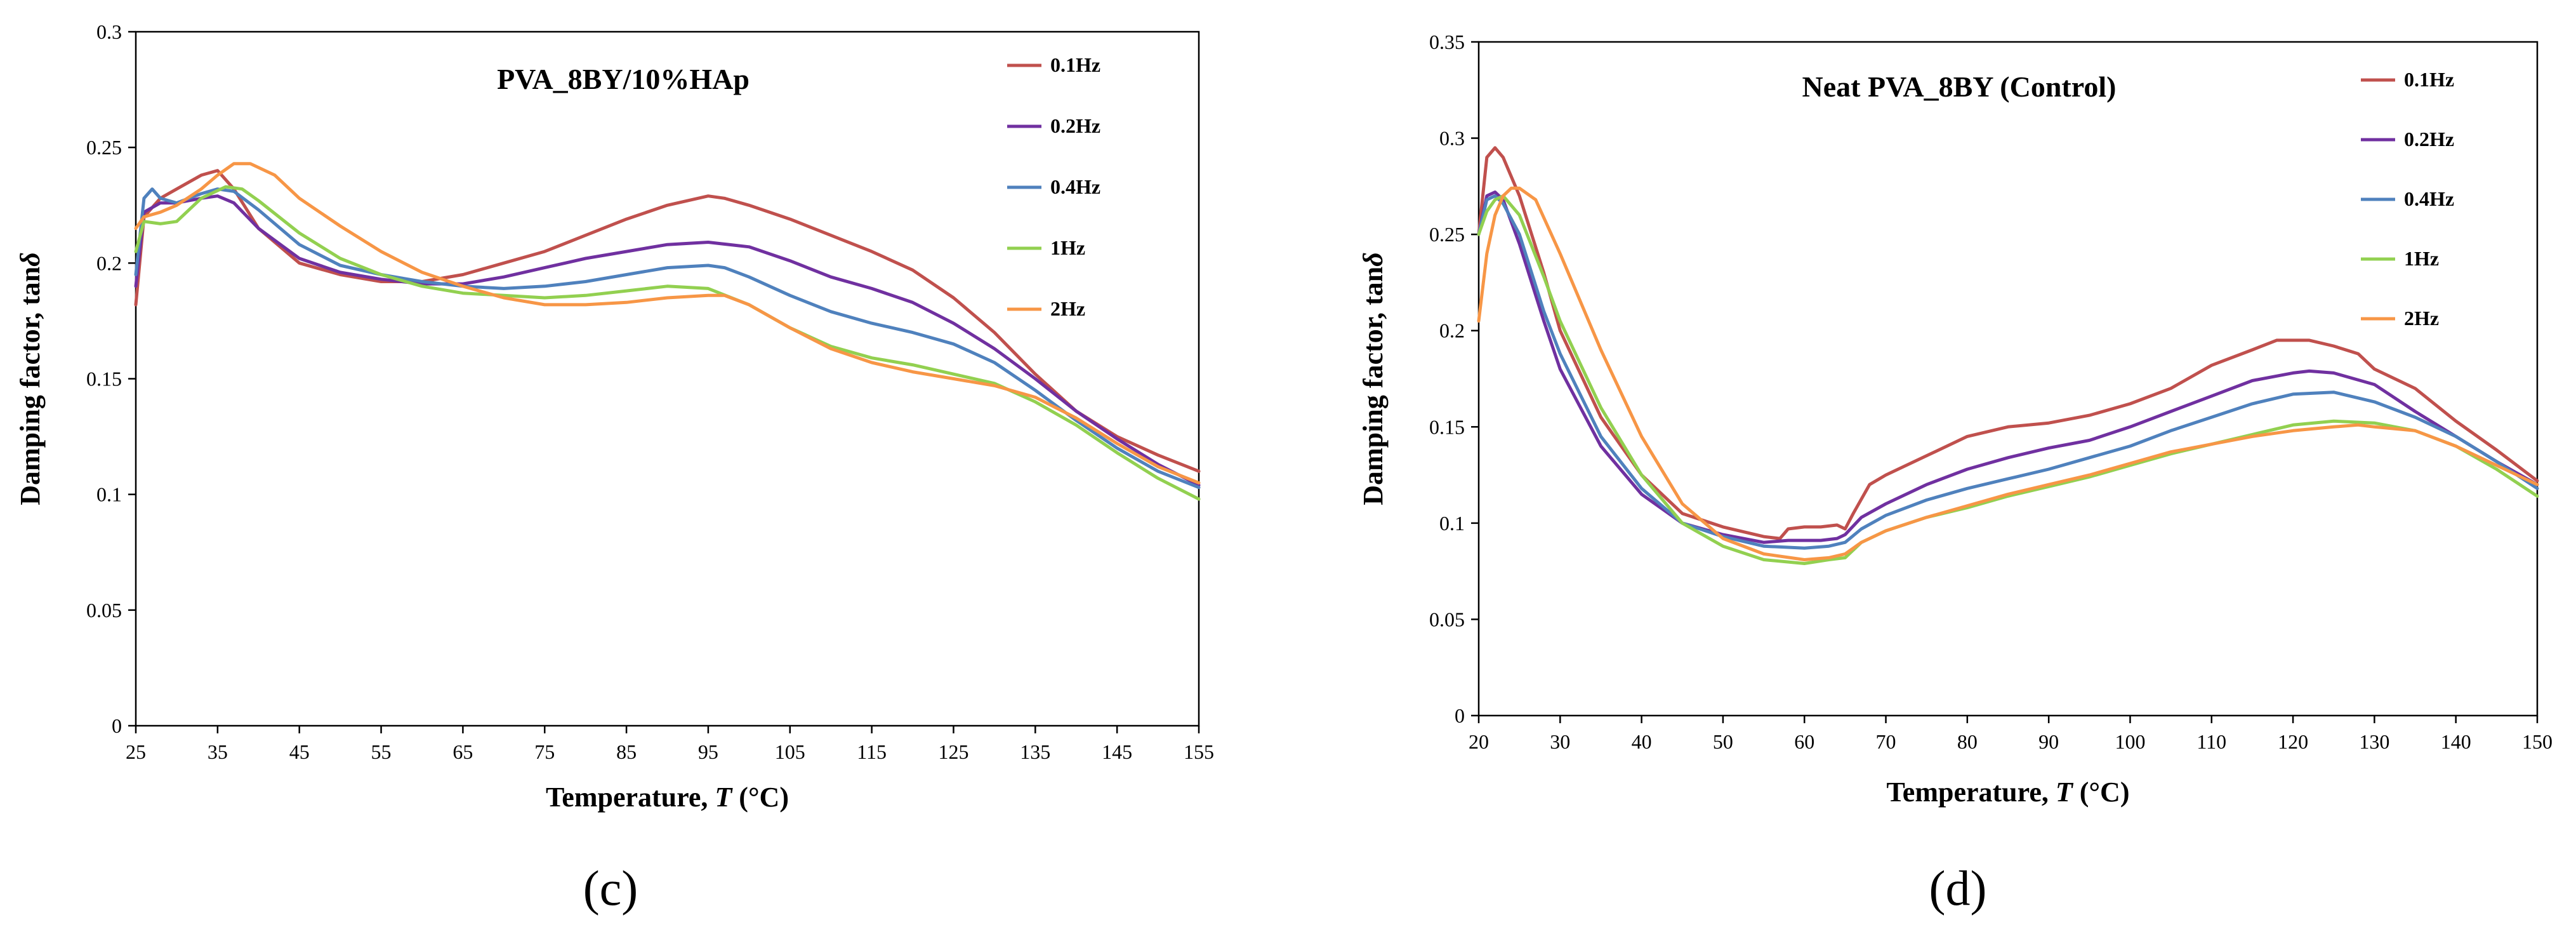  I want to click on series-line-0-2hz, so click(668, 340).